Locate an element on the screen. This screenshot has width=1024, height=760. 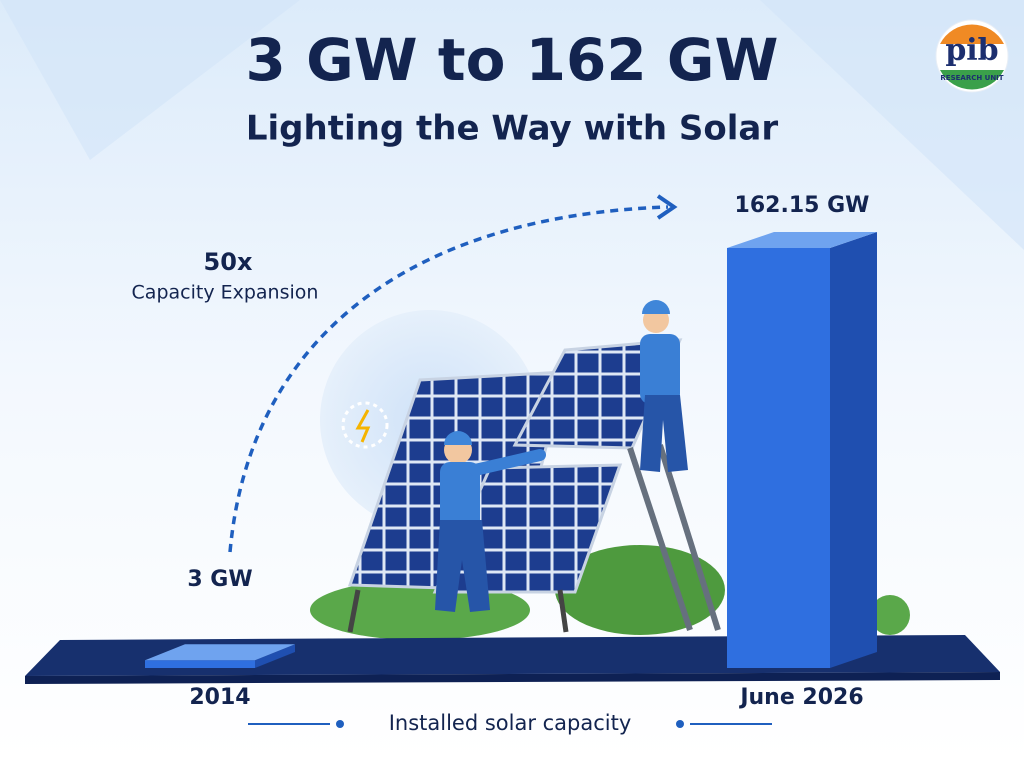
annotation-label: Capacity Expansion is located at coordinates (225, 293).